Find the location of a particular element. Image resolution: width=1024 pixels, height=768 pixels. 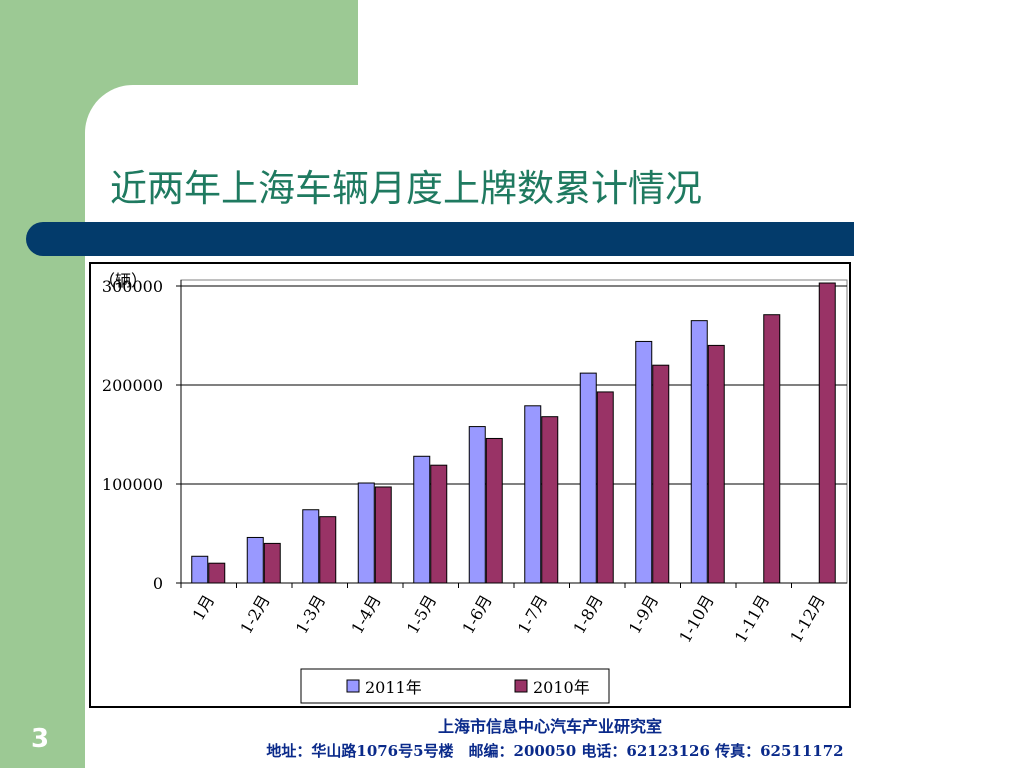

x-tick-label: 1-4月 is located at coordinates (365, 615).